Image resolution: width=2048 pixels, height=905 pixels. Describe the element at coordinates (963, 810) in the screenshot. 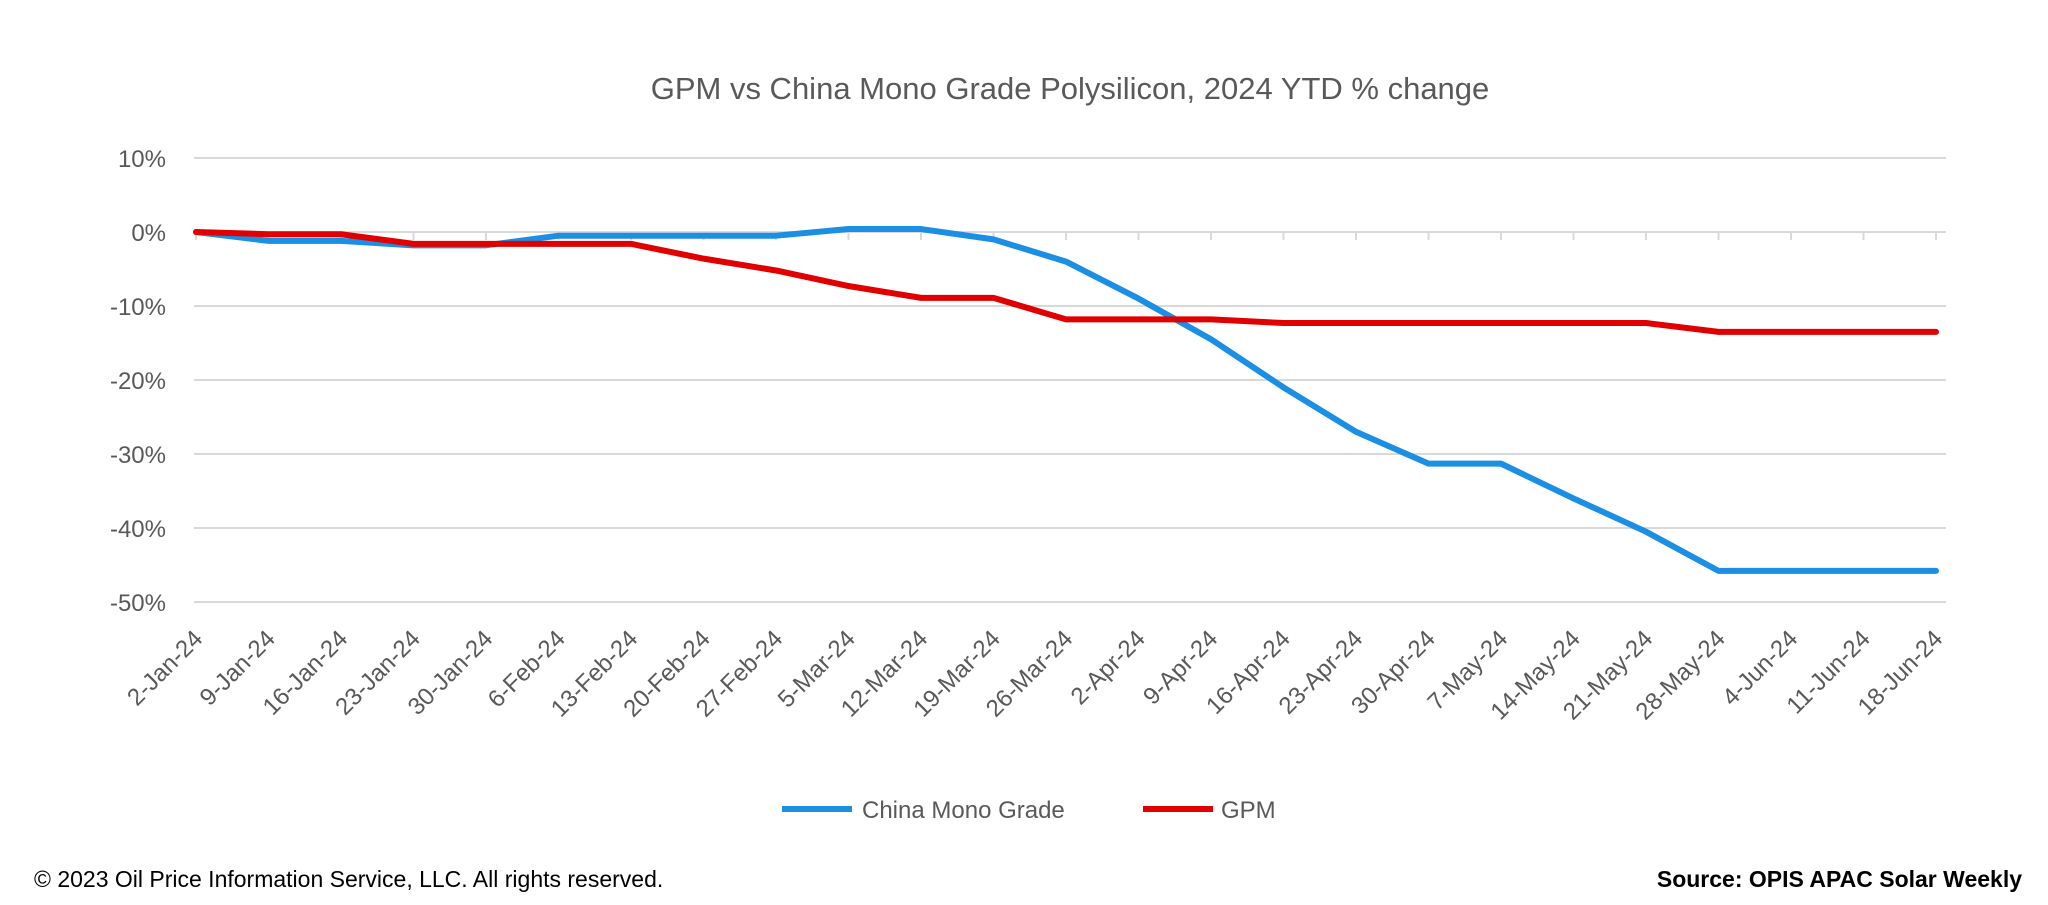

I see `legend-label: China Mono Grade` at that location.